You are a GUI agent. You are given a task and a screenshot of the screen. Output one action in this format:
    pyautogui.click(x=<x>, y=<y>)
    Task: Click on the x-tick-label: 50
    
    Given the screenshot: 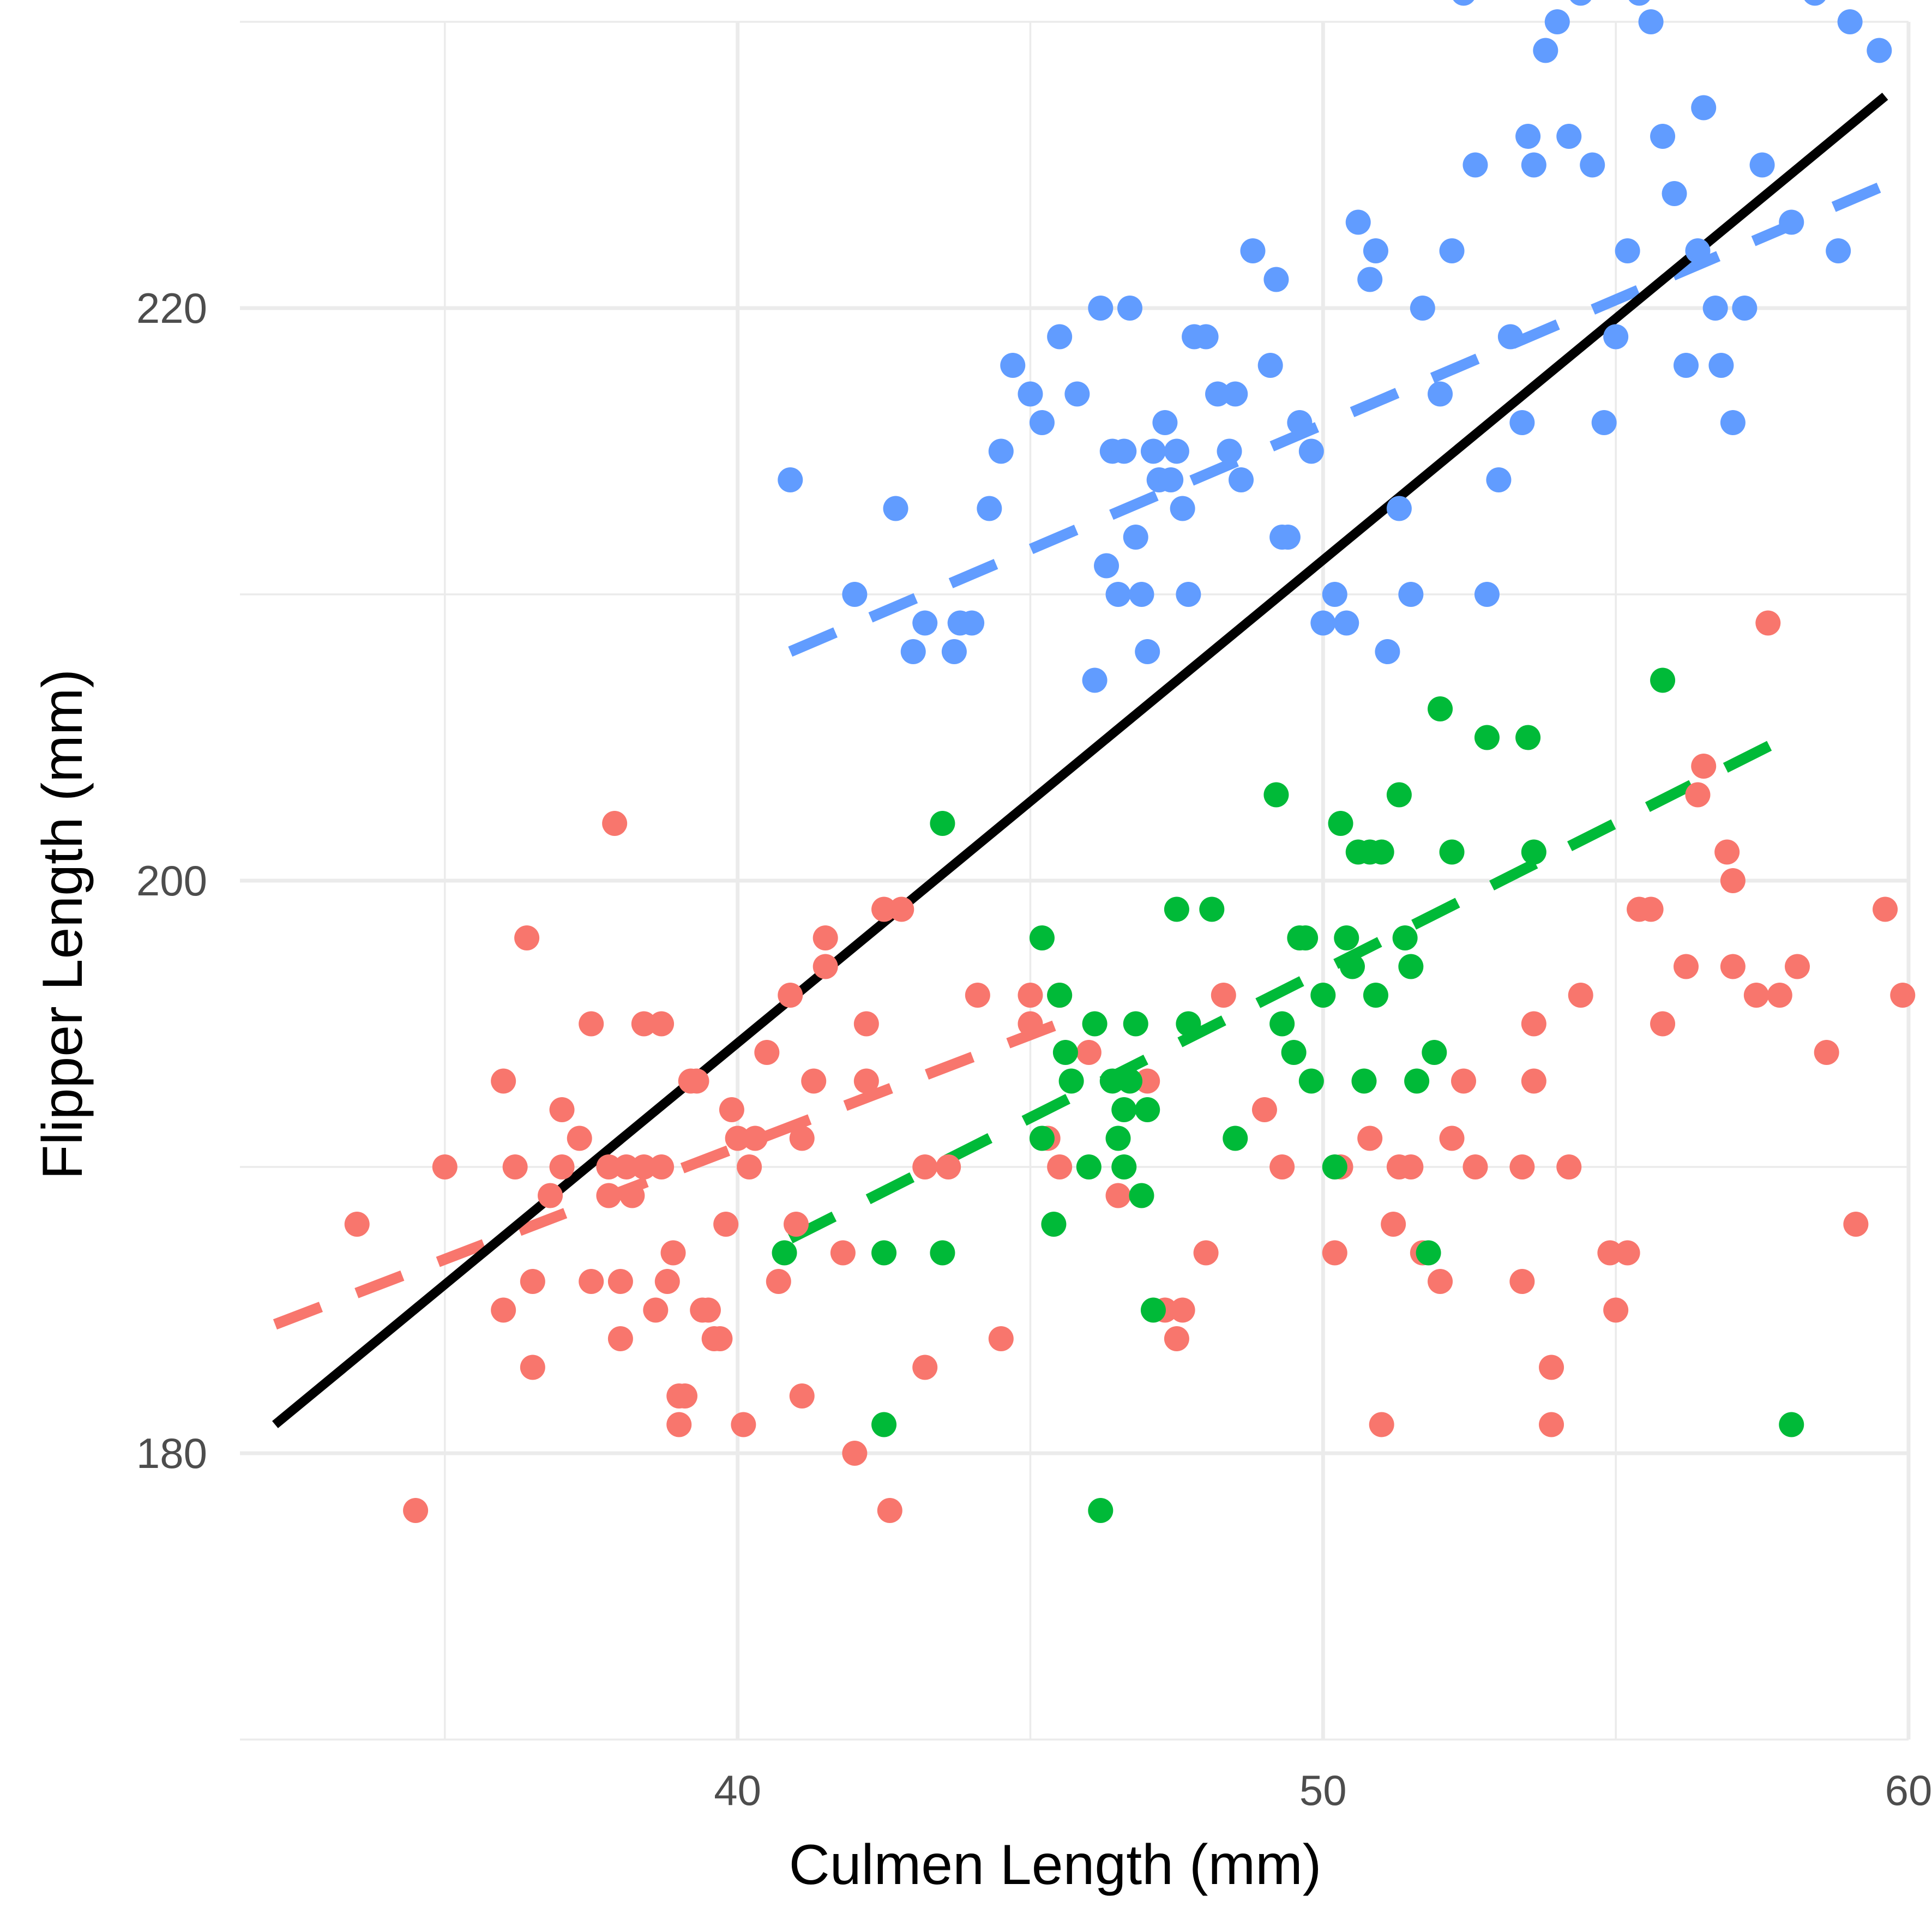 What is the action you would take?
    pyautogui.click(x=1323, y=1790)
    